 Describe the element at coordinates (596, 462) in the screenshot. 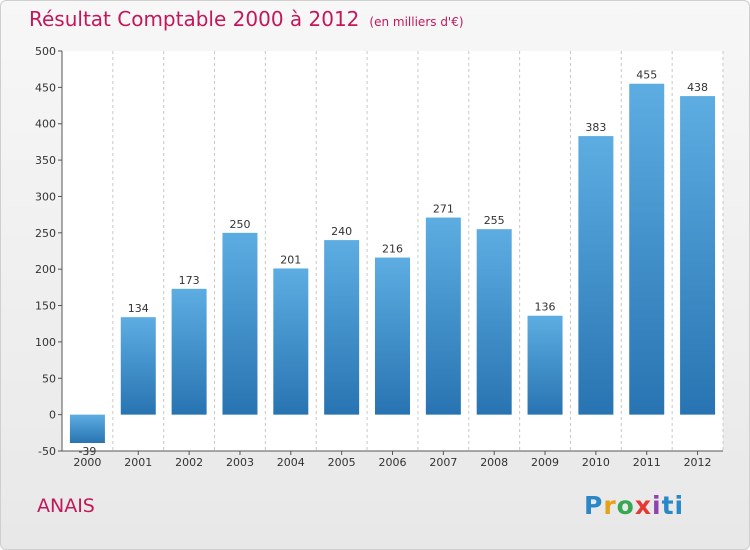

I see `x-tick-label-2010: 2010` at that location.